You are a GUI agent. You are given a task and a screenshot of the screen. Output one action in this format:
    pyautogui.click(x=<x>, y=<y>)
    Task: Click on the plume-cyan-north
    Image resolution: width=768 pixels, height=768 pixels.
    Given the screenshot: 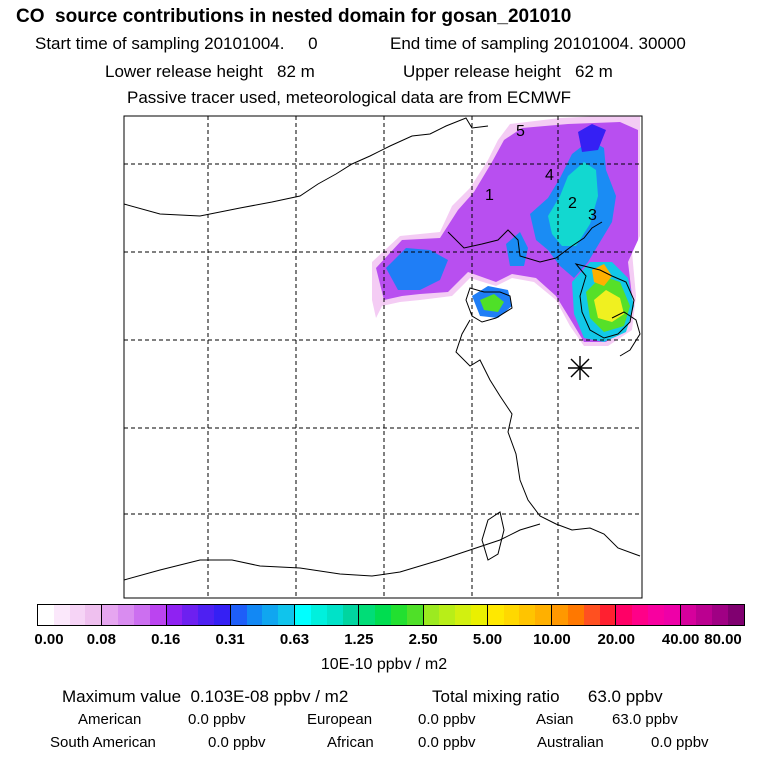 What is the action you would take?
    pyautogui.click(x=573, y=204)
    